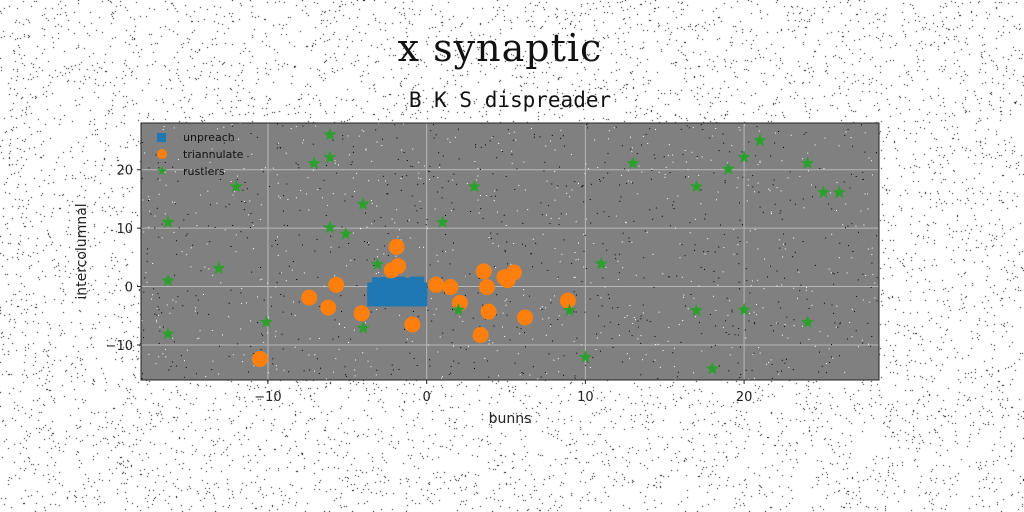 This screenshot has width=1024, height=512. I want to click on x-tick-label: 0, so click(427, 397).